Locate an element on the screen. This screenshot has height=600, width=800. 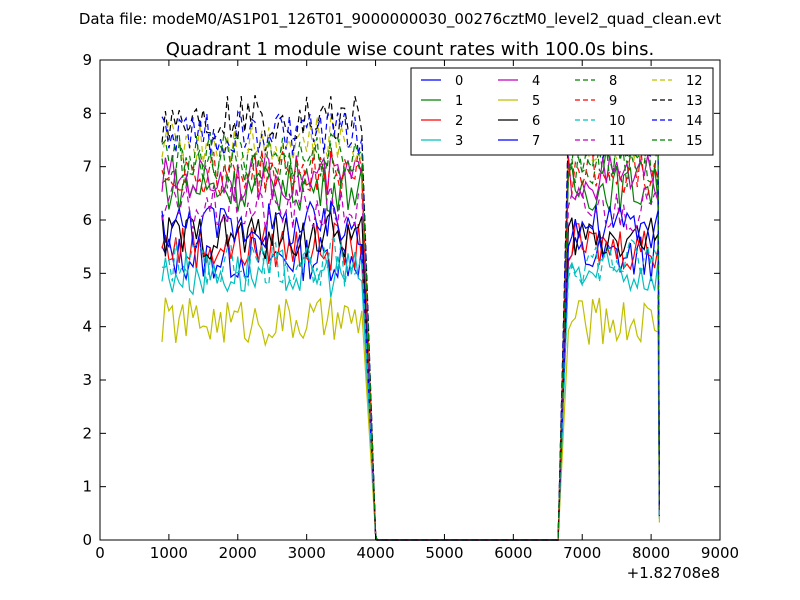
legend-label-11: 11 is located at coordinates (617, 141).